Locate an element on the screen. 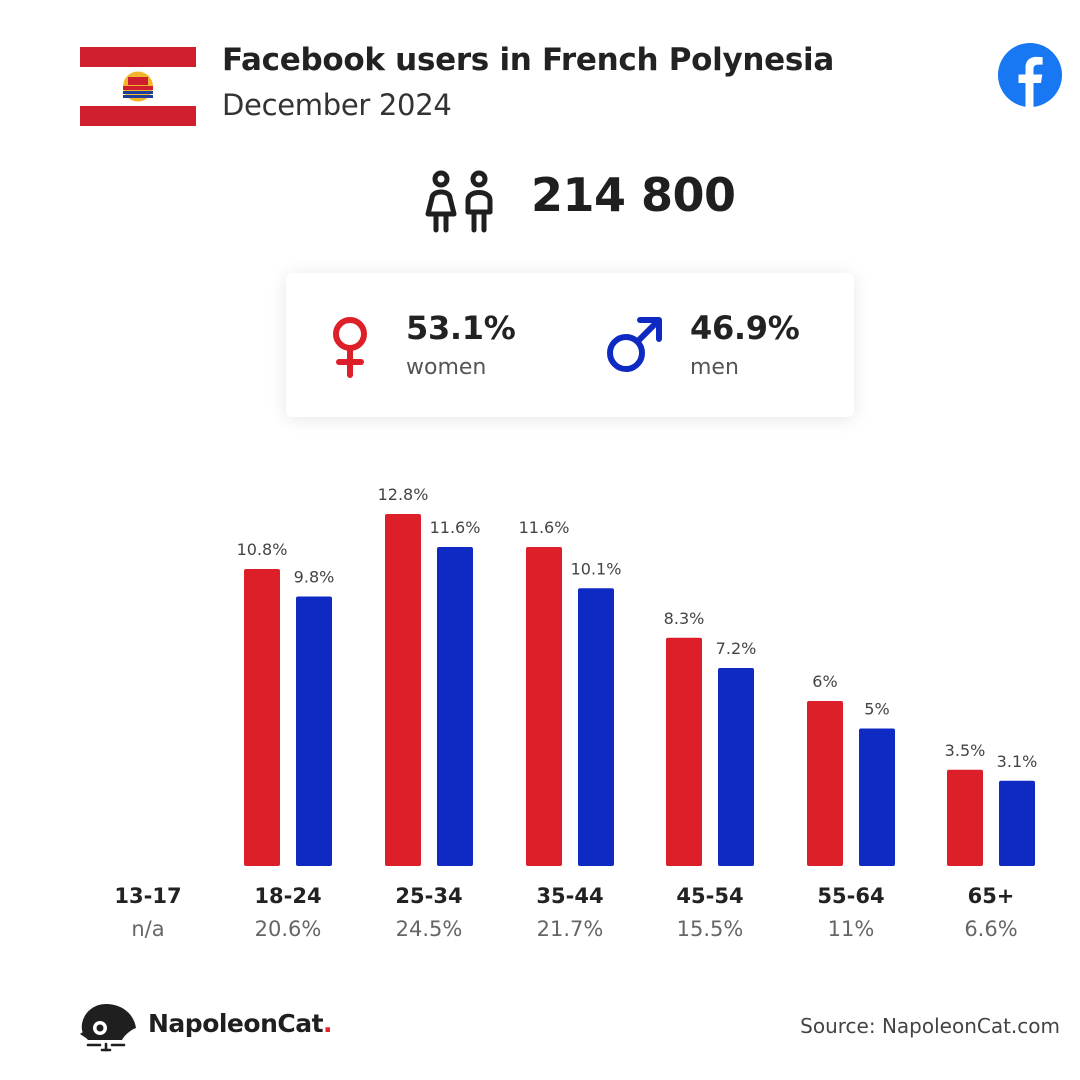 Image resolution: width=1080 pixels, height=1080 pixels. age-group-share: 20.6% is located at coordinates (288, 929).